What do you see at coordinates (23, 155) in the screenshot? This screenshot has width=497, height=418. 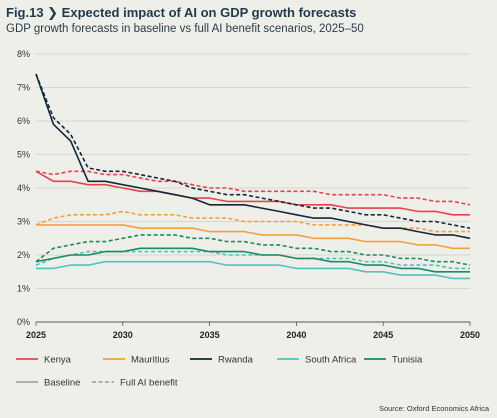 I see `y-tick-label: 5%` at bounding box center [23, 155].